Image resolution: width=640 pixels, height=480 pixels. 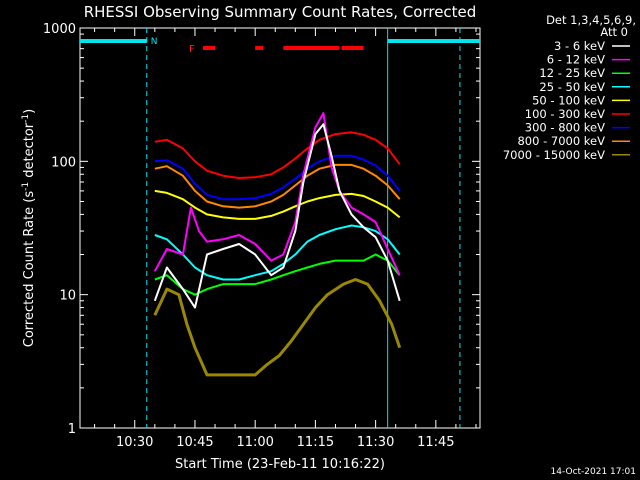 What do you see at coordinates (315, 442) in the screenshot?
I see `x-tick-label: 11:15` at bounding box center [315, 442].